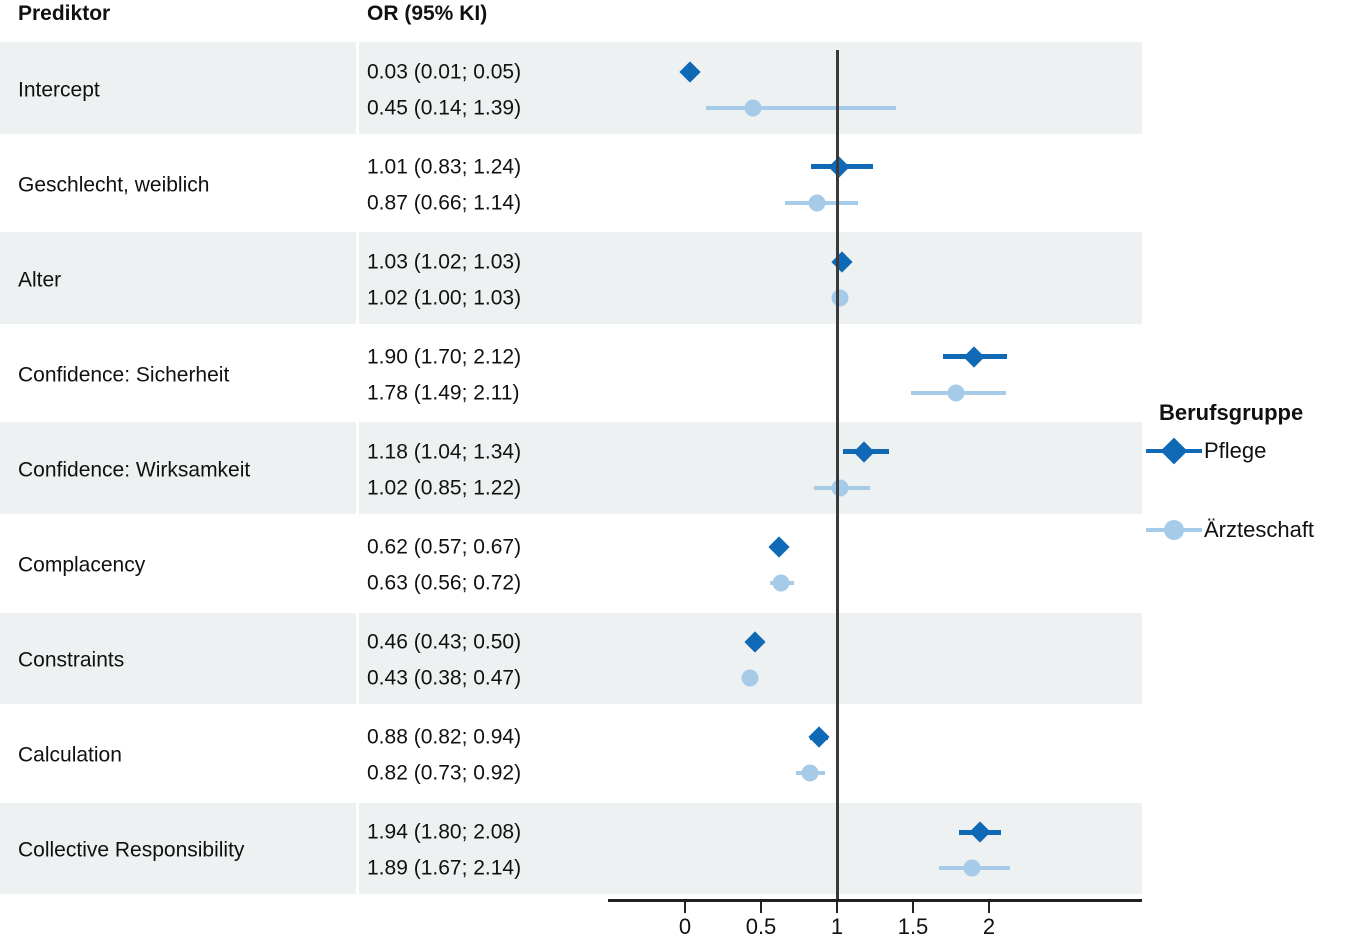  What do you see at coordinates (427, 13) in the screenshot?
I see `column-header-or-ci: OR (95% KI)` at bounding box center [427, 13].